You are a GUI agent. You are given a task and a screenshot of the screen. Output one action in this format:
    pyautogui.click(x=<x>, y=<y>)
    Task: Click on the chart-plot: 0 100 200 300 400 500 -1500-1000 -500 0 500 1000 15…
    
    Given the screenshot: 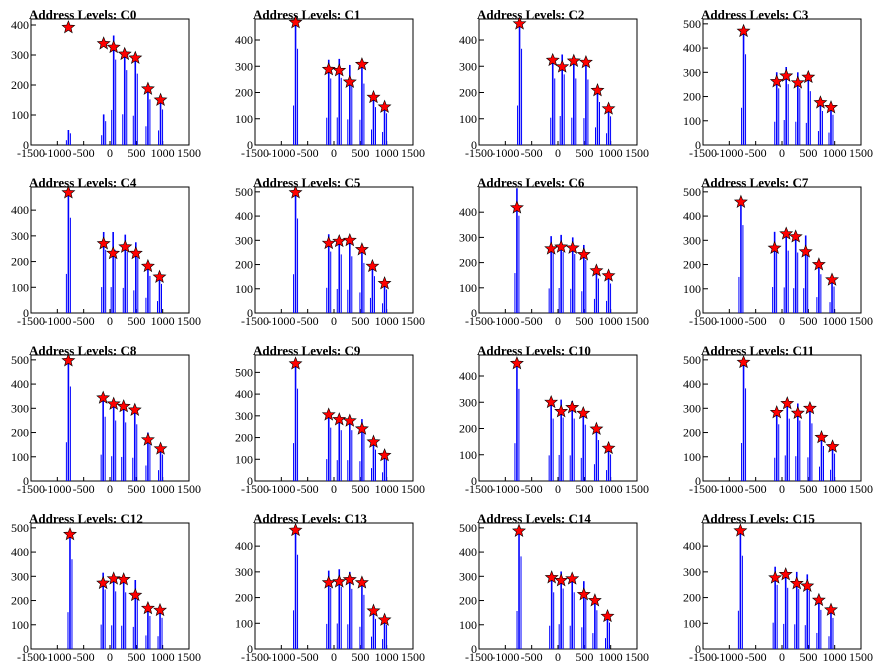 What is the action you would take?
    pyautogui.click(x=106, y=424)
    